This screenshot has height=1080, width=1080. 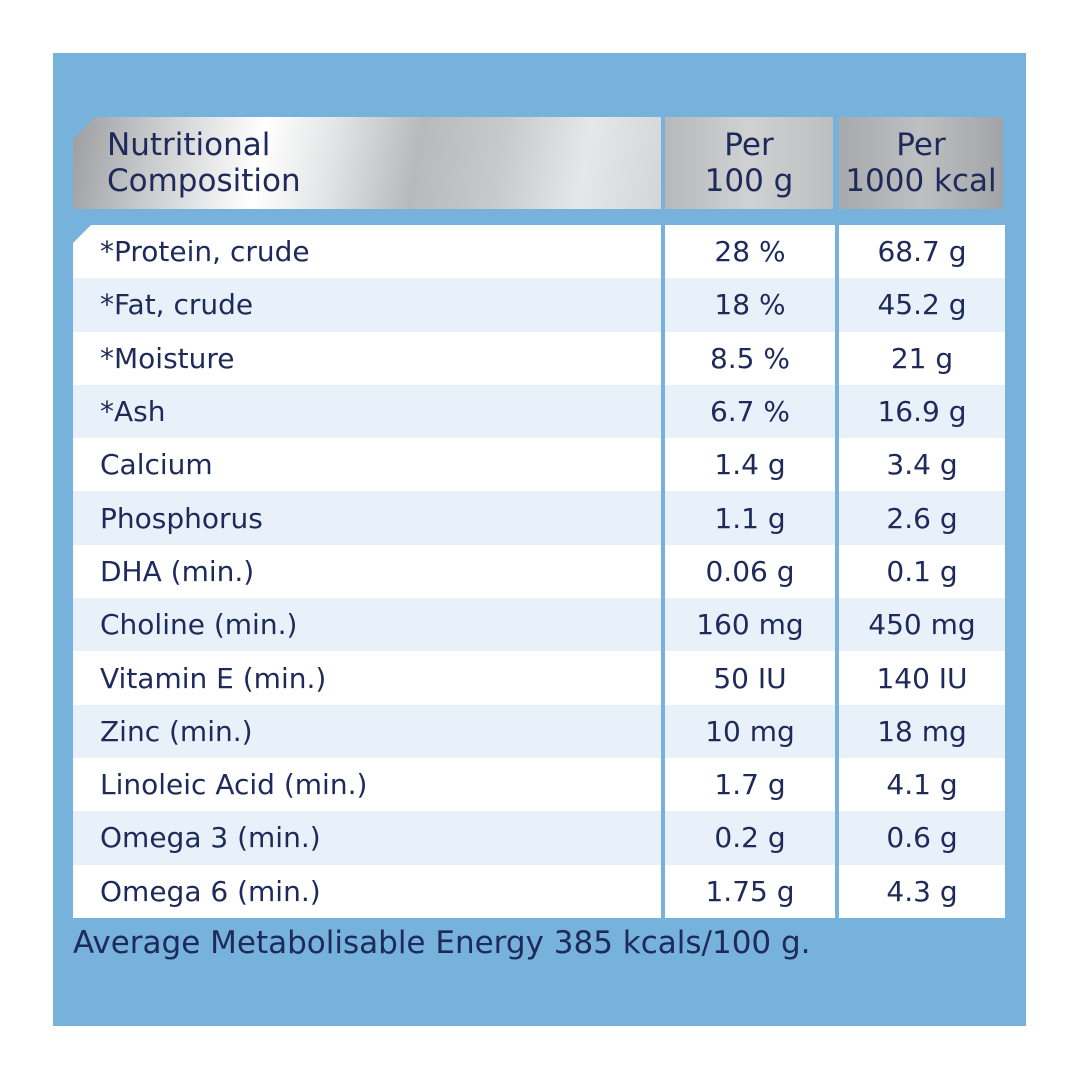 What do you see at coordinates (922, 252) in the screenshot?
I see `value-per-1000kcal: 68.7 g` at bounding box center [922, 252].